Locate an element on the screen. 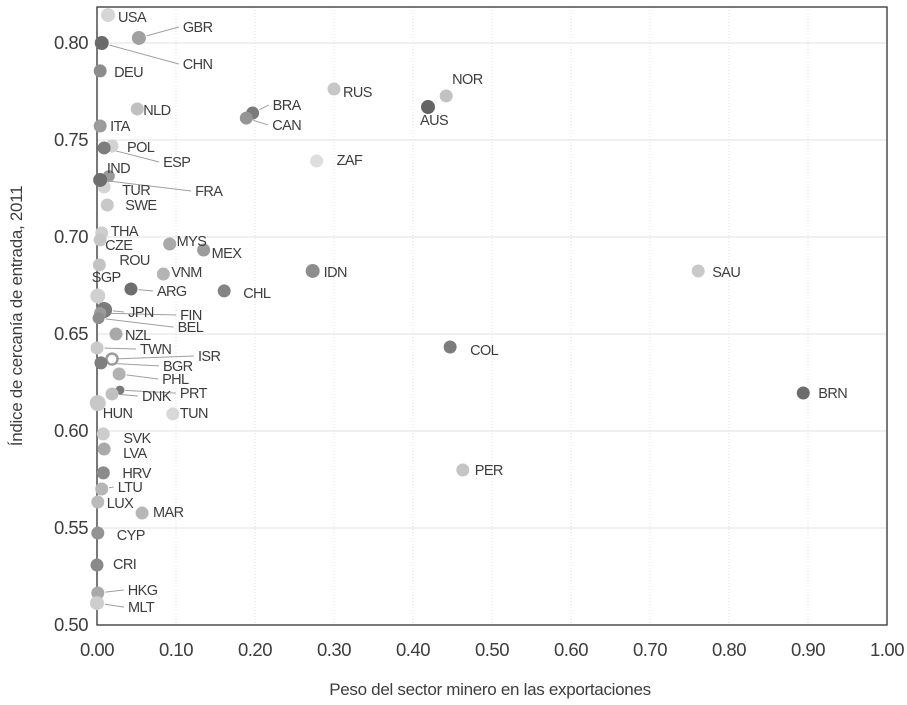 Image resolution: width=907 pixels, height=705 pixels. label-BRN: BRN is located at coordinates (832, 394).